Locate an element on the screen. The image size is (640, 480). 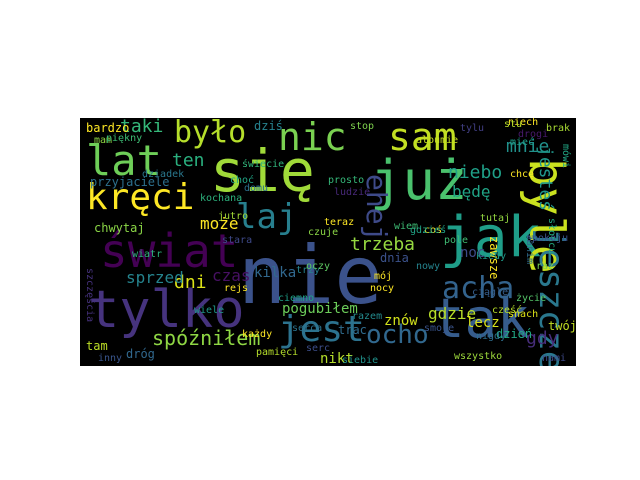
word-77: dziadek is located at coordinates (163, 174).